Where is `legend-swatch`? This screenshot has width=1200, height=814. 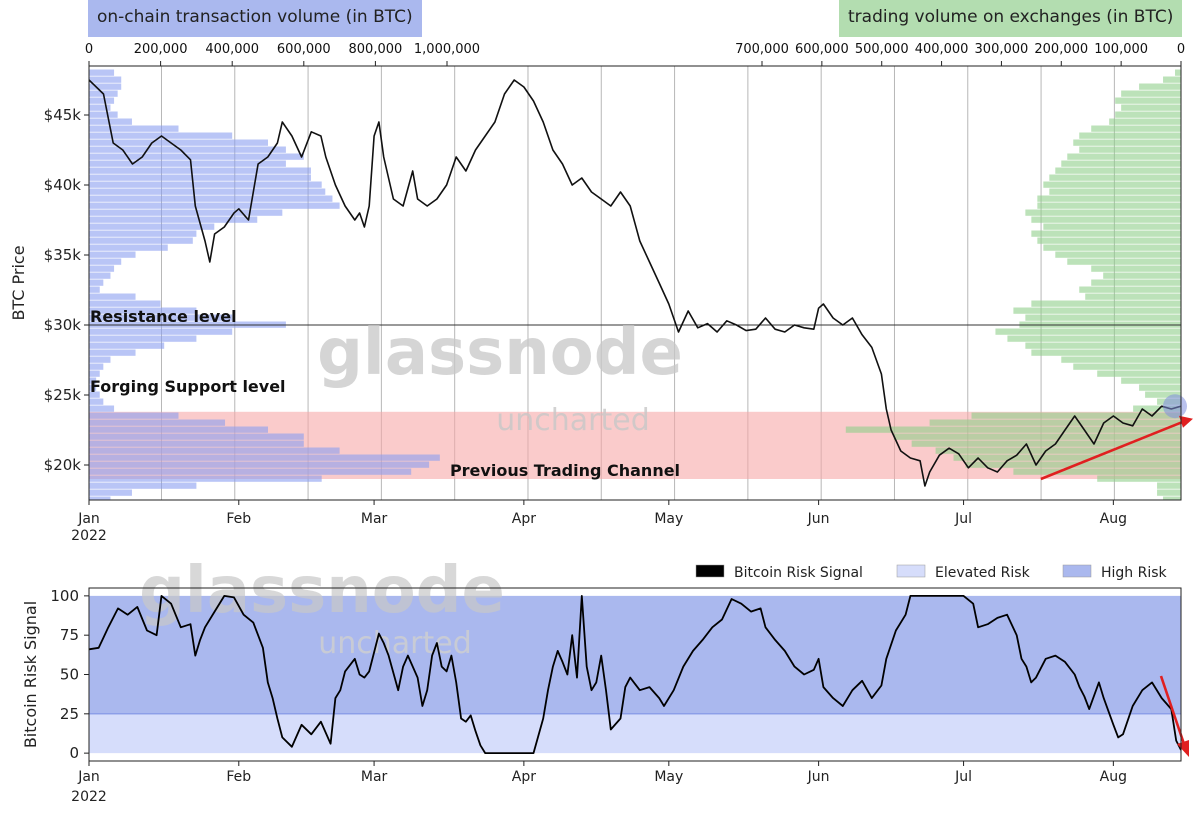 legend-swatch is located at coordinates (710, 571).